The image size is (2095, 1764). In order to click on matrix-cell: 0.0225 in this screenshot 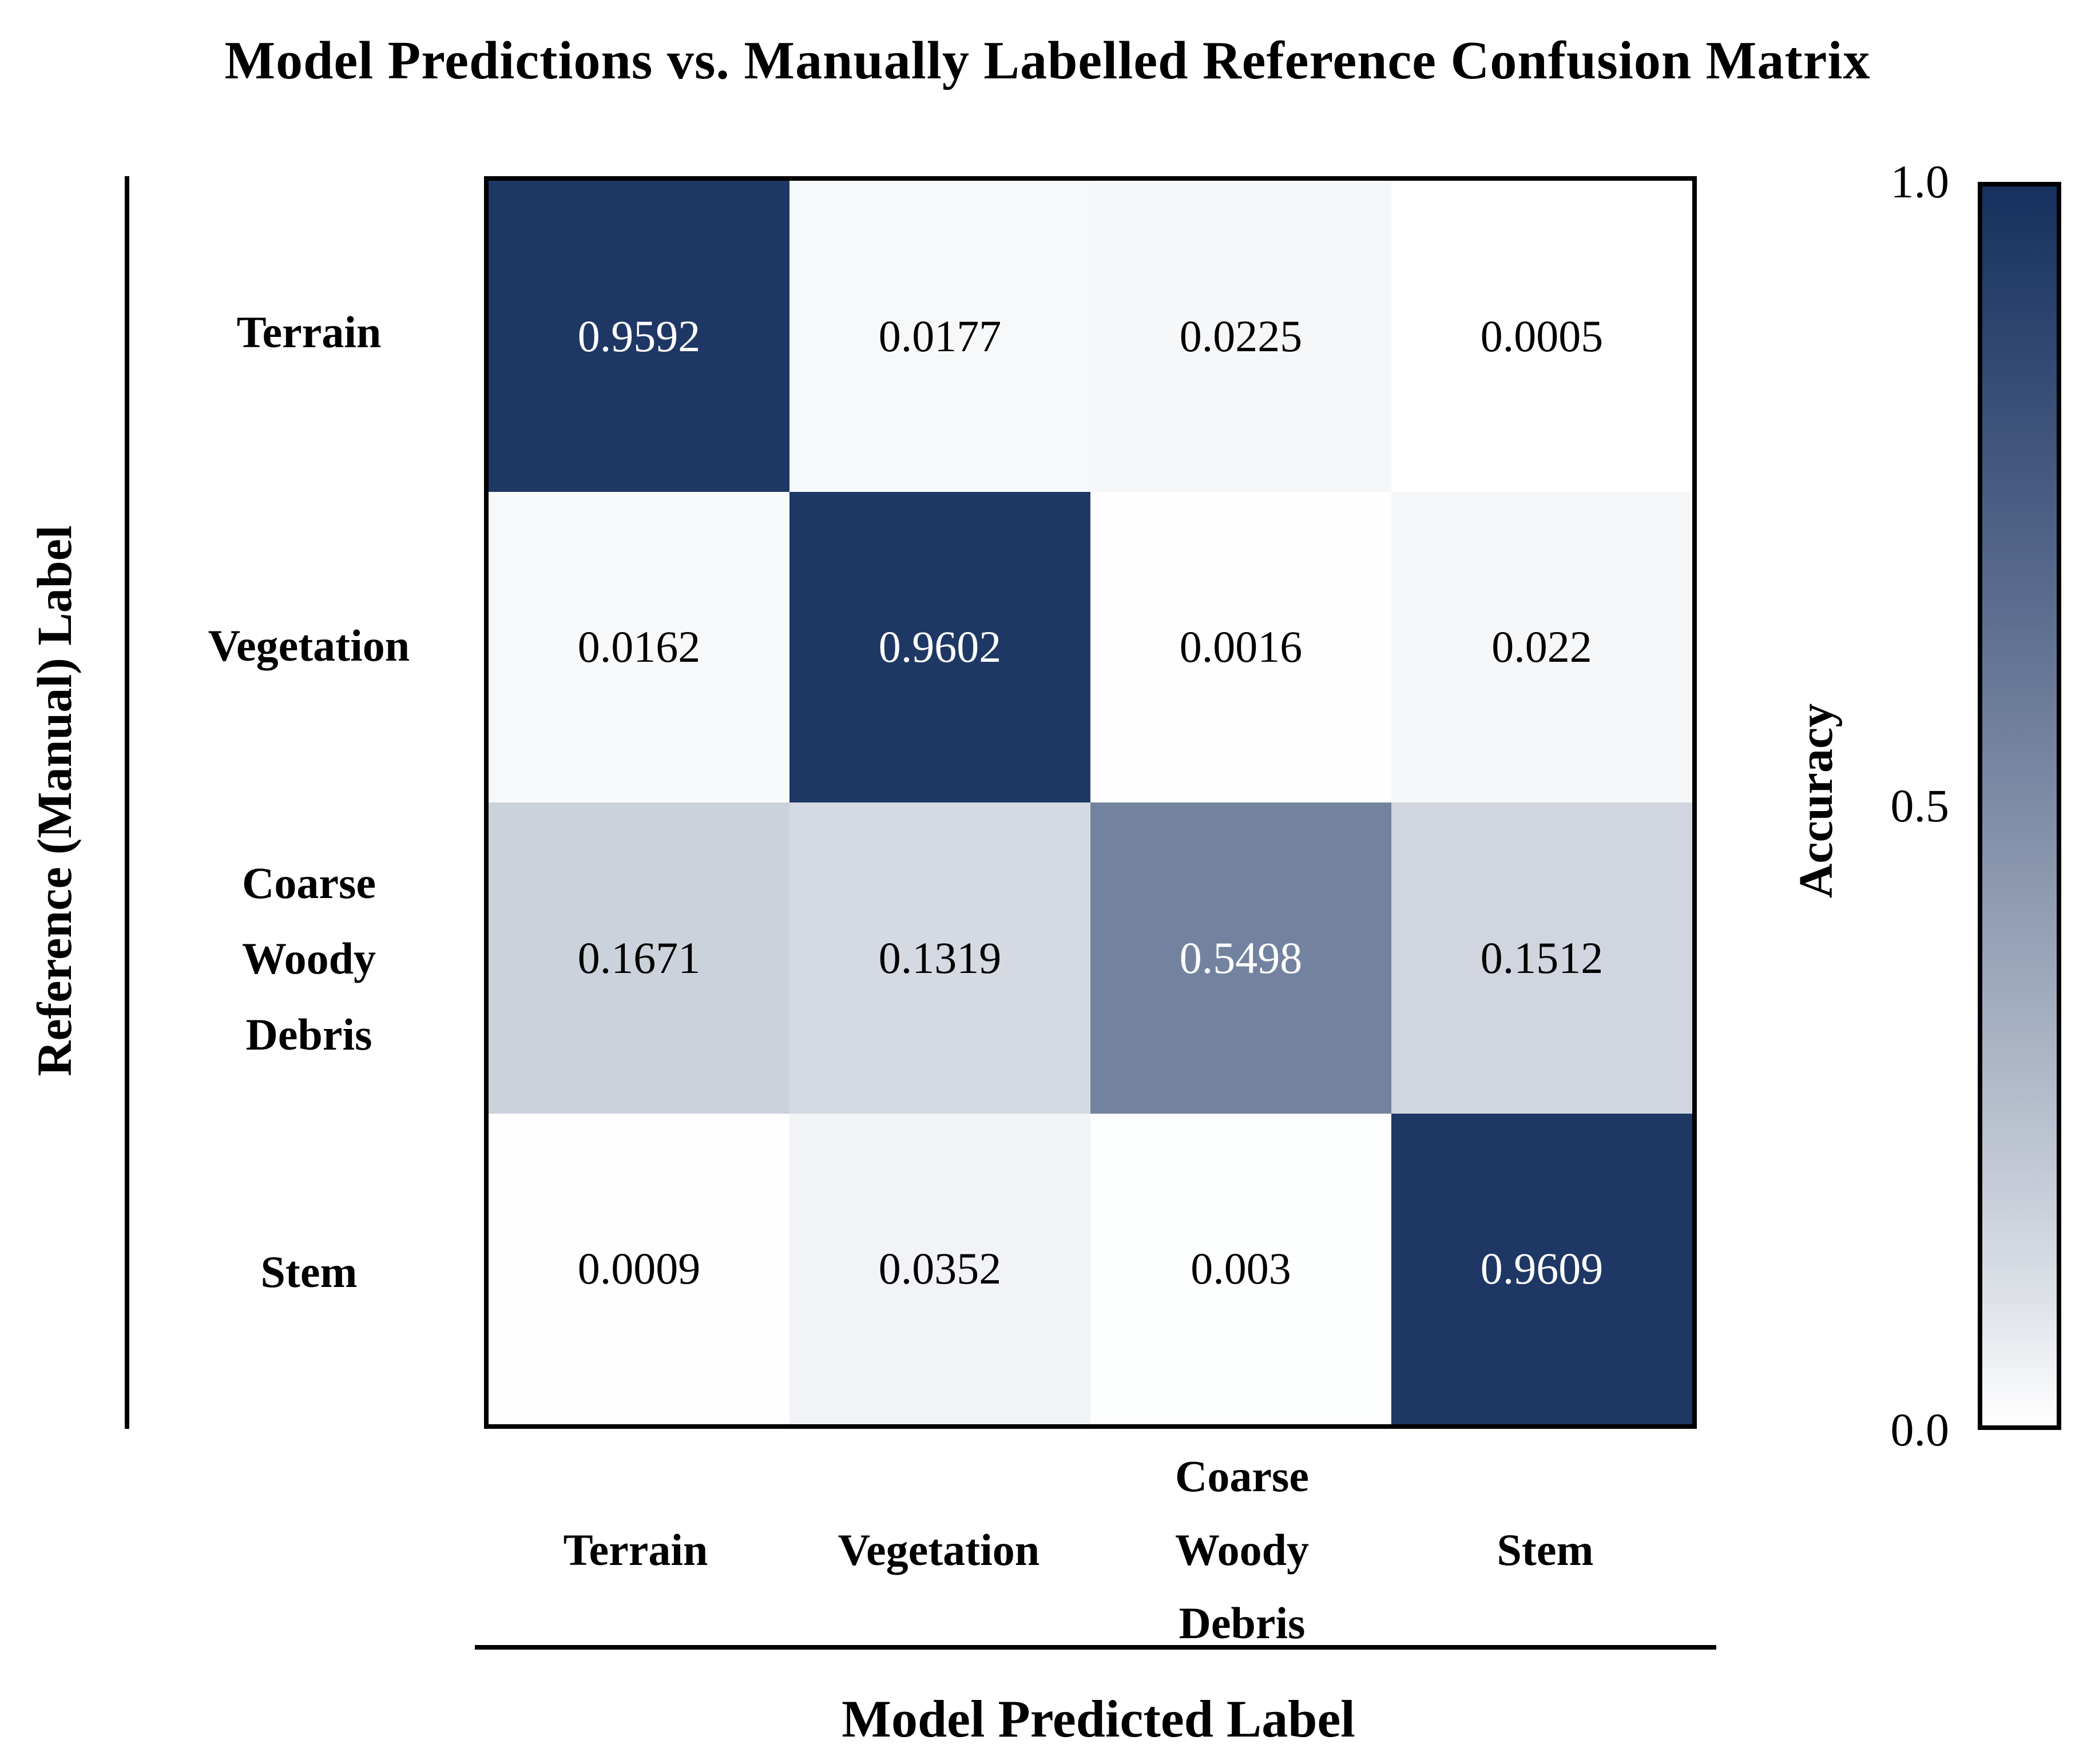, I will do `click(1240, 336)`.